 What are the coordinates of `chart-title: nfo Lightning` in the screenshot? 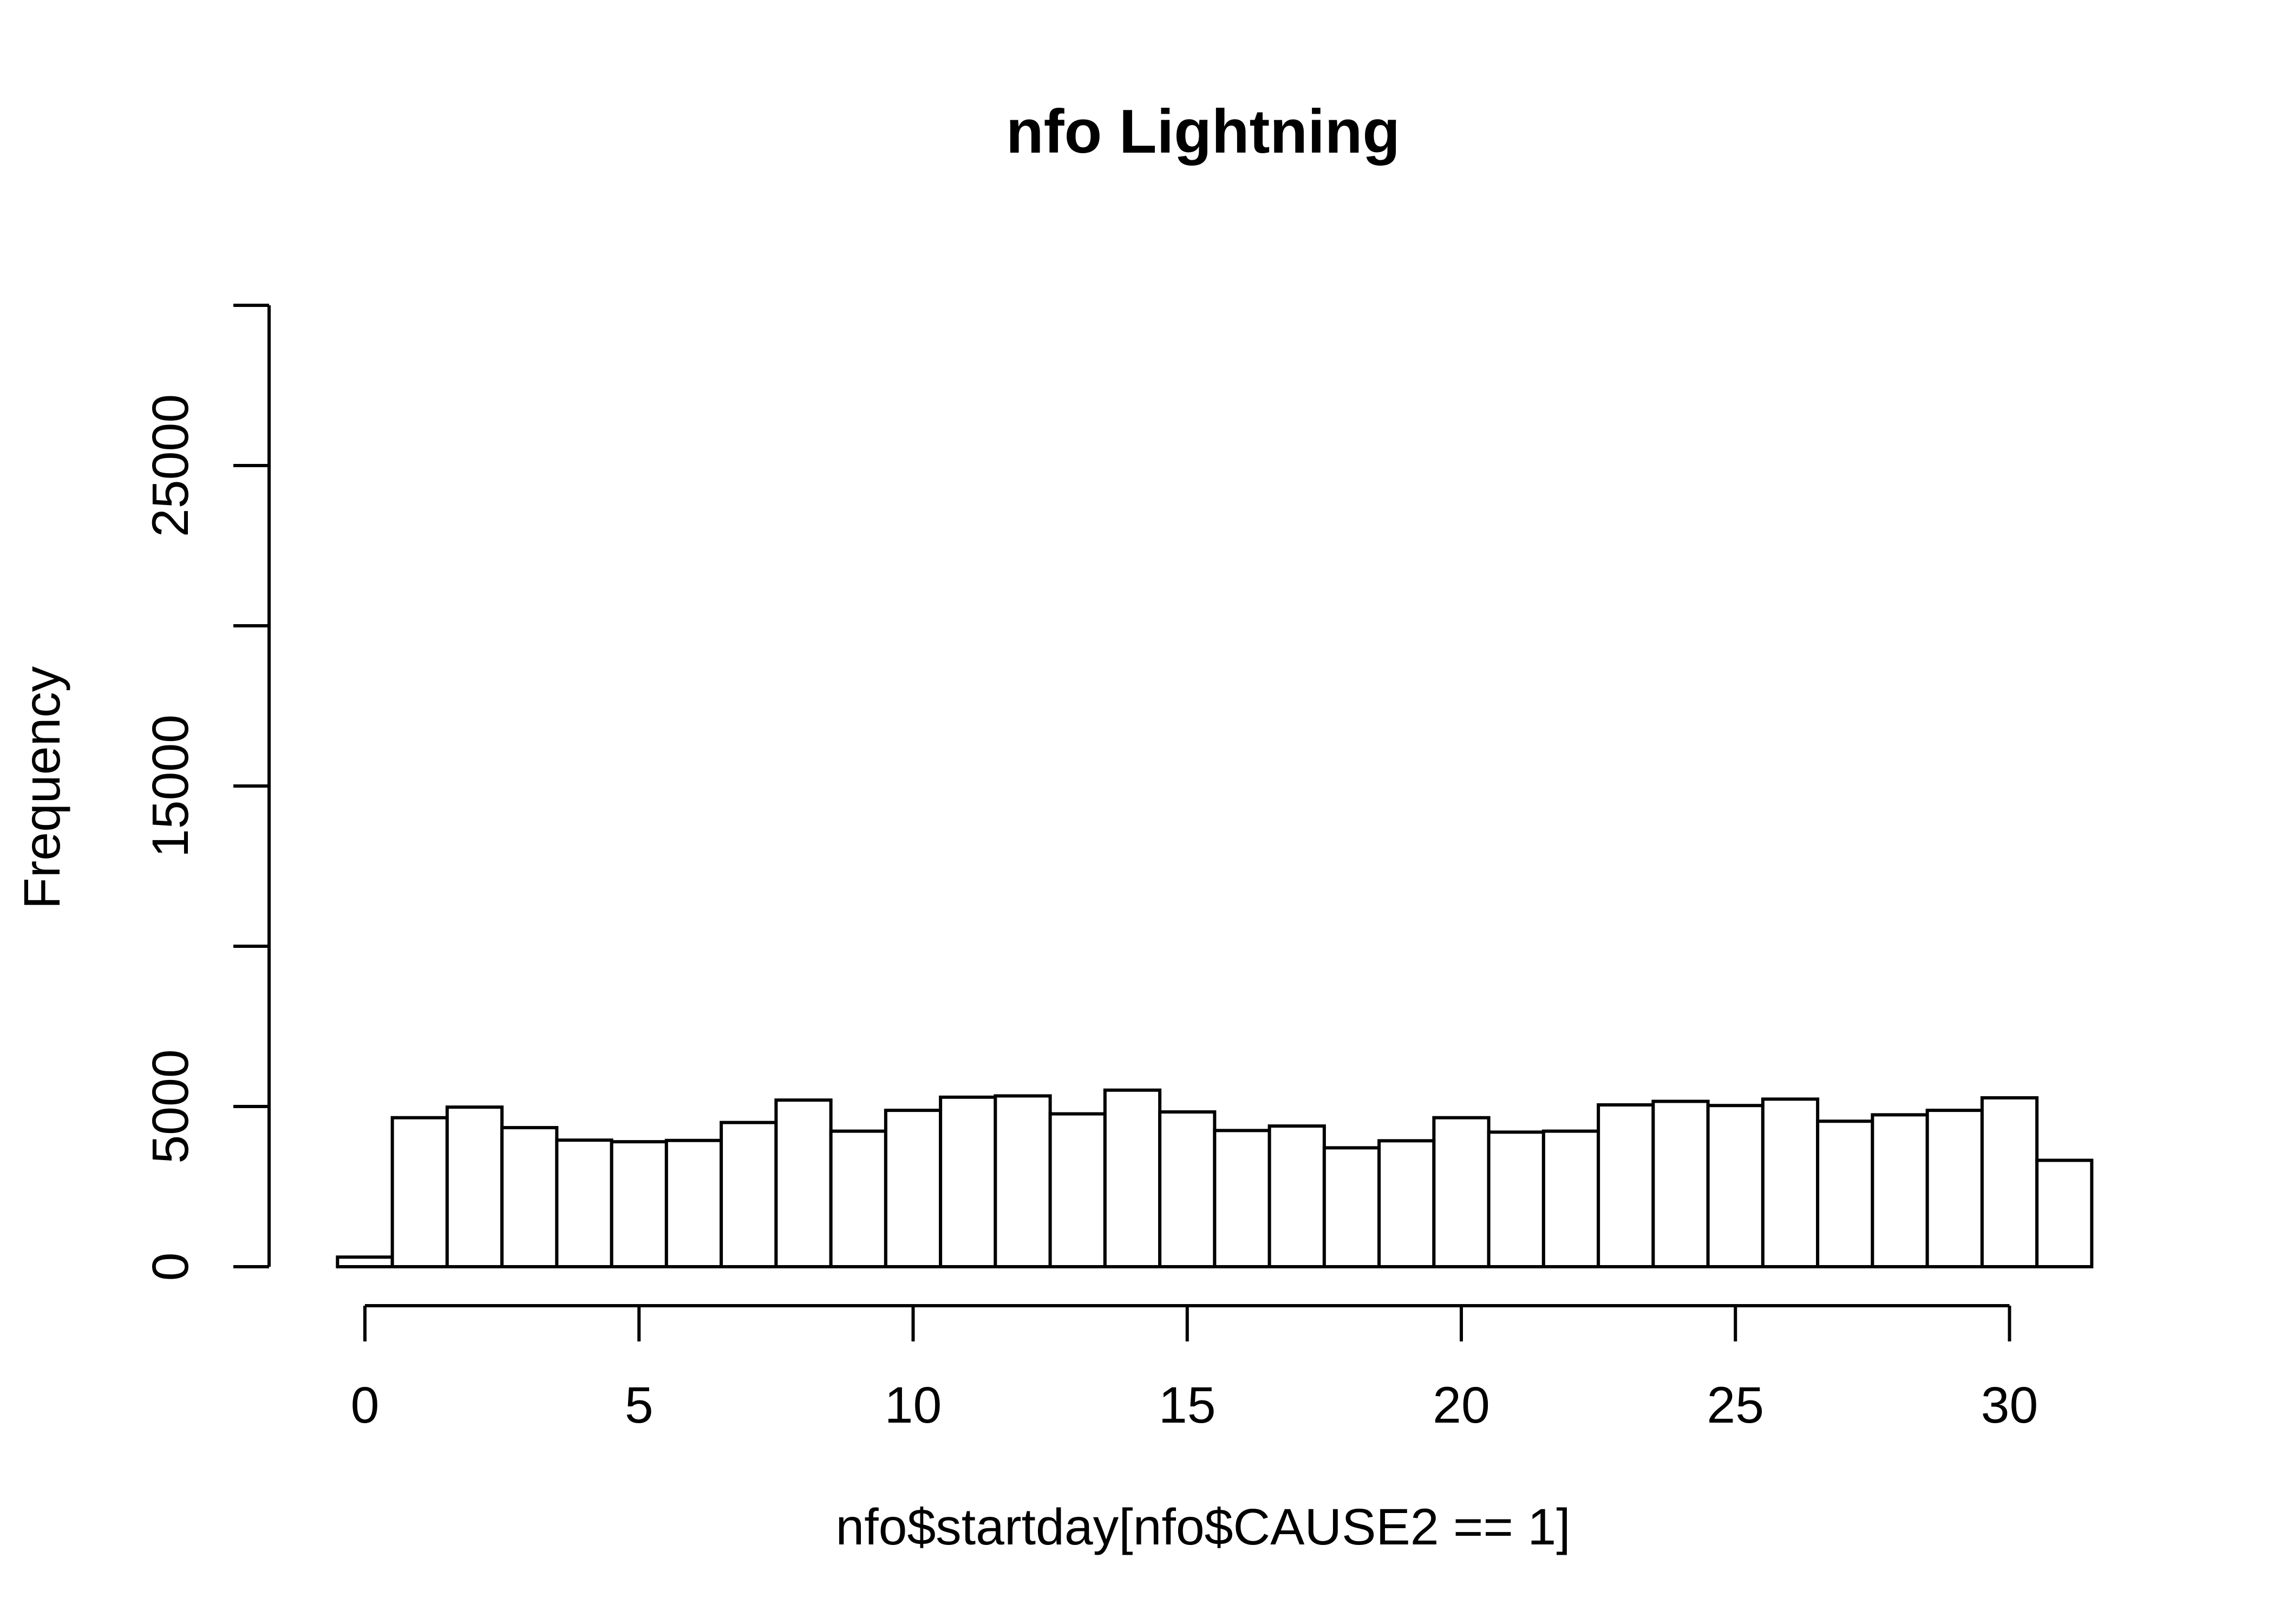 It's located at (1203, 131).